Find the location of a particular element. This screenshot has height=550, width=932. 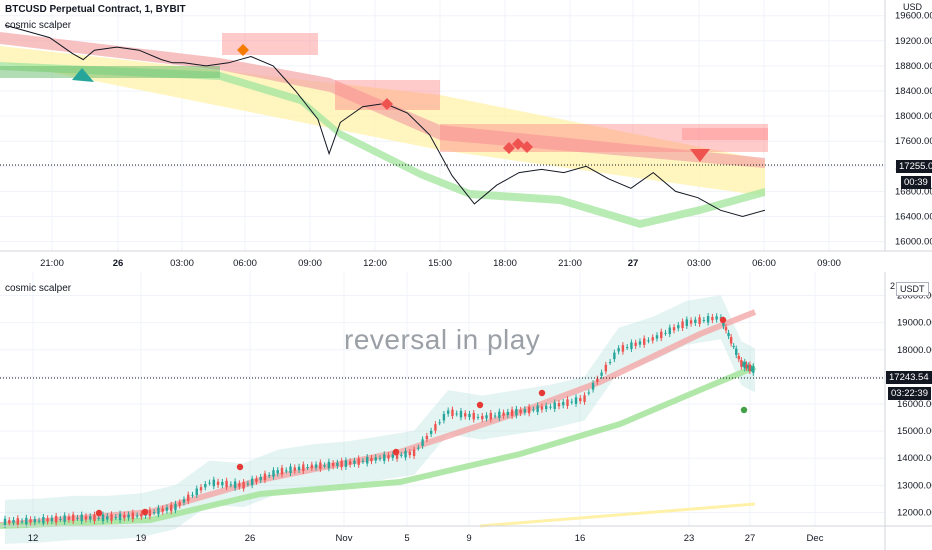

top-x-tick-label: 26 is located at coordinates (118, 263).